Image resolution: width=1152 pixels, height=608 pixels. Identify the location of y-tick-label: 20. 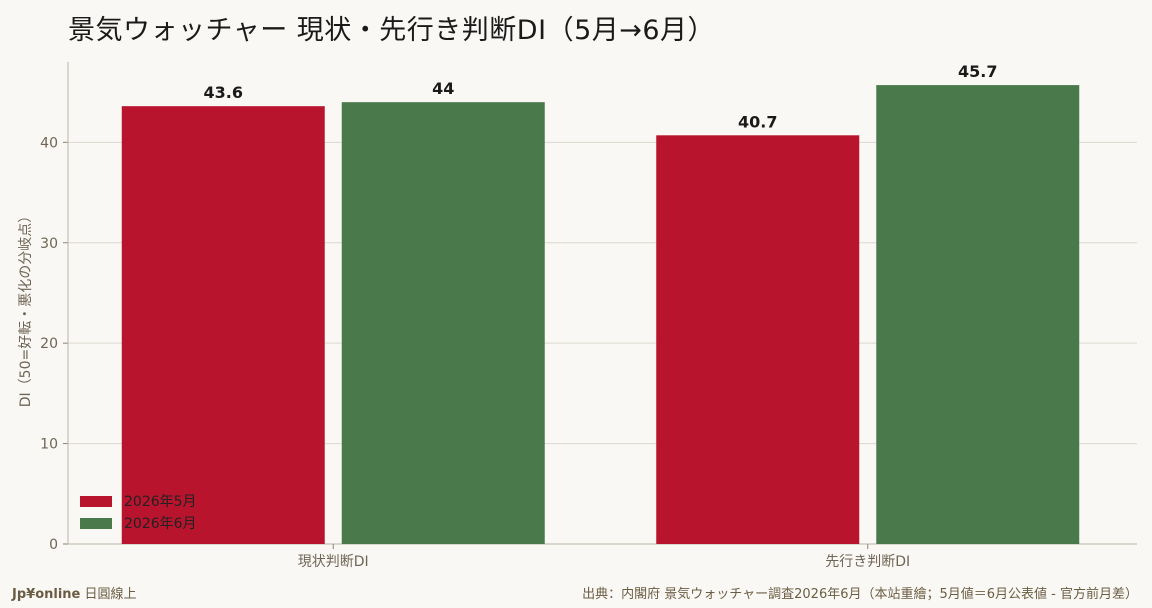
(49, 344).